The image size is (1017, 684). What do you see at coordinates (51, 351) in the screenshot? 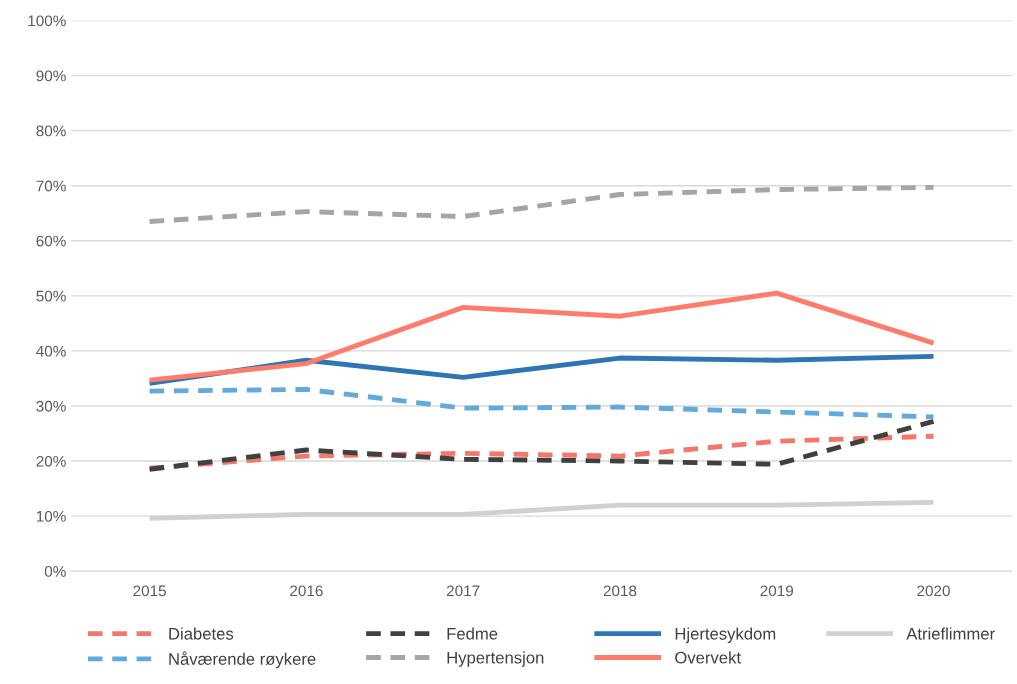
I see `y-tick-label: 40%` at bounding box center [51, 351].